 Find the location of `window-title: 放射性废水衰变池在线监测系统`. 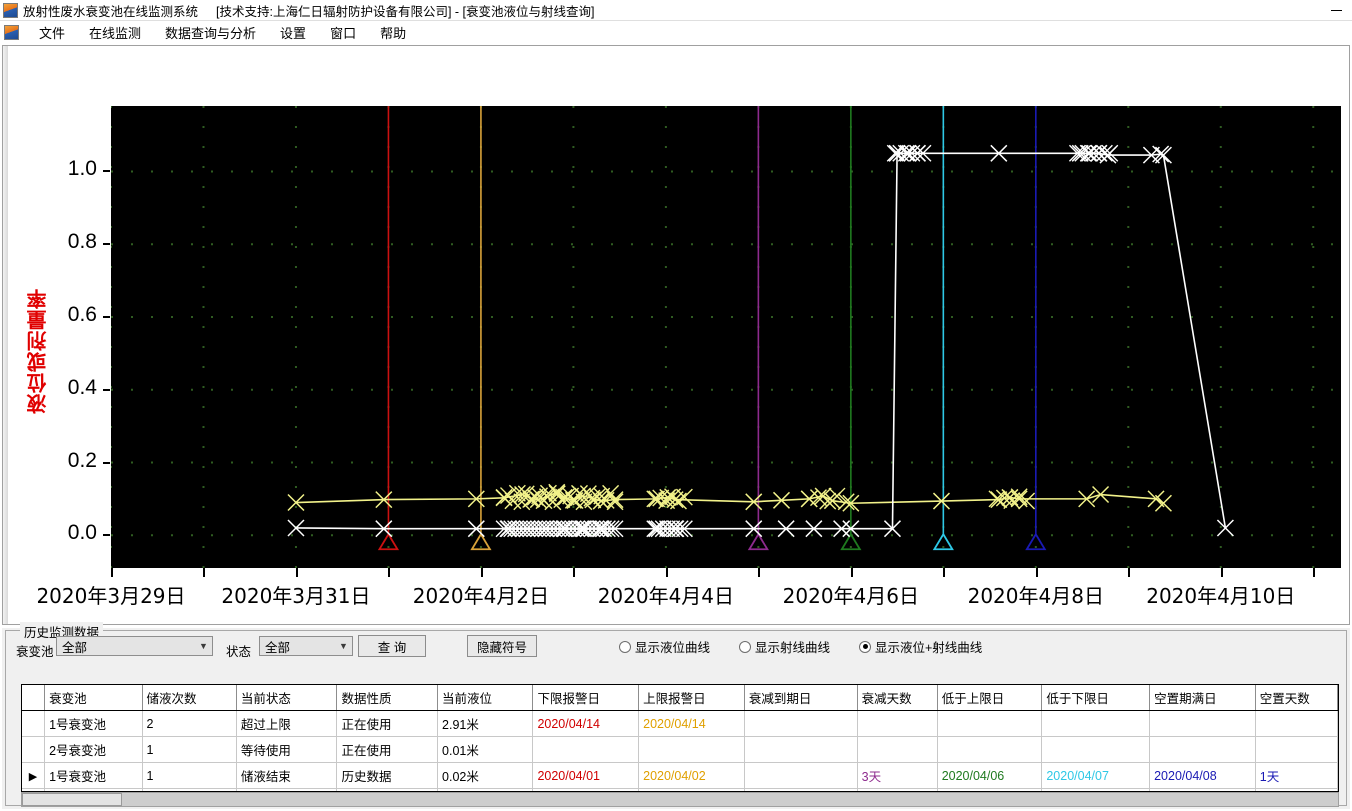

window-title: 放射性废水衰变池在线监测系统 is located at coordinates (111, 11).